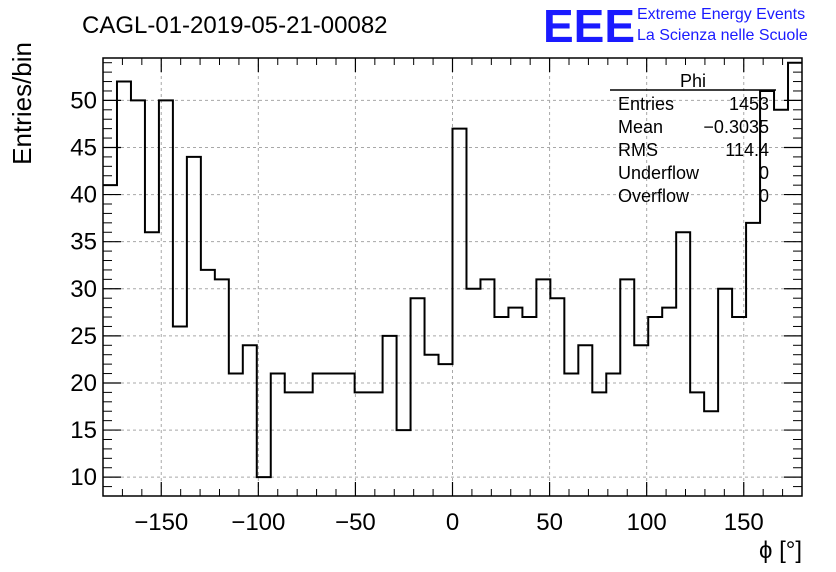  Describe the element at coordinates (747, 150) in the screenshot. I see `stats-value-rms: 114.4` at that location.